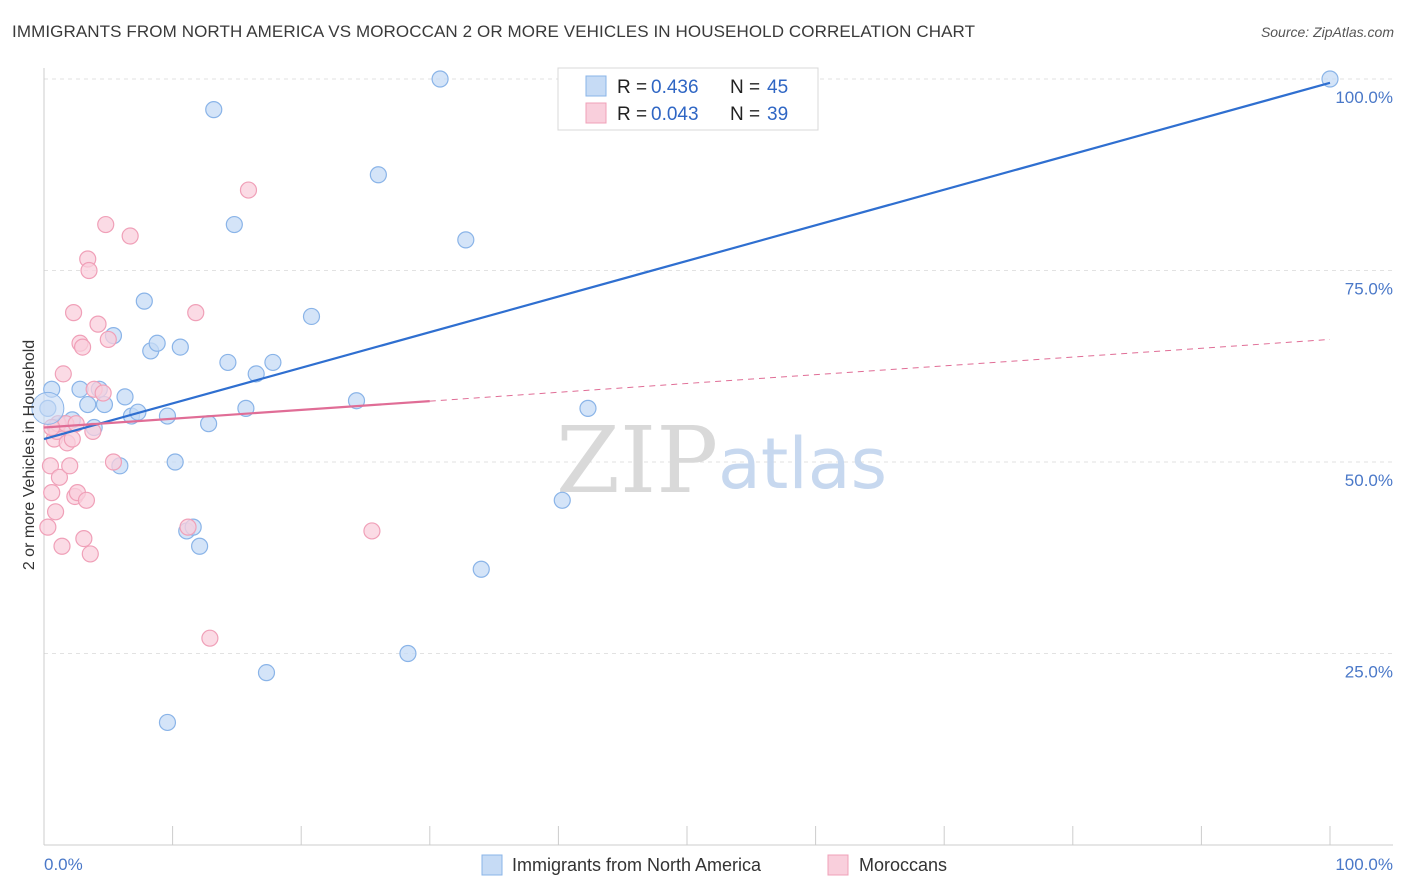 The image size is (1406, 892). Describe the element at coordinates (777, 87) in the screenshot. I see `stats-n-value-1: 45` at that location.